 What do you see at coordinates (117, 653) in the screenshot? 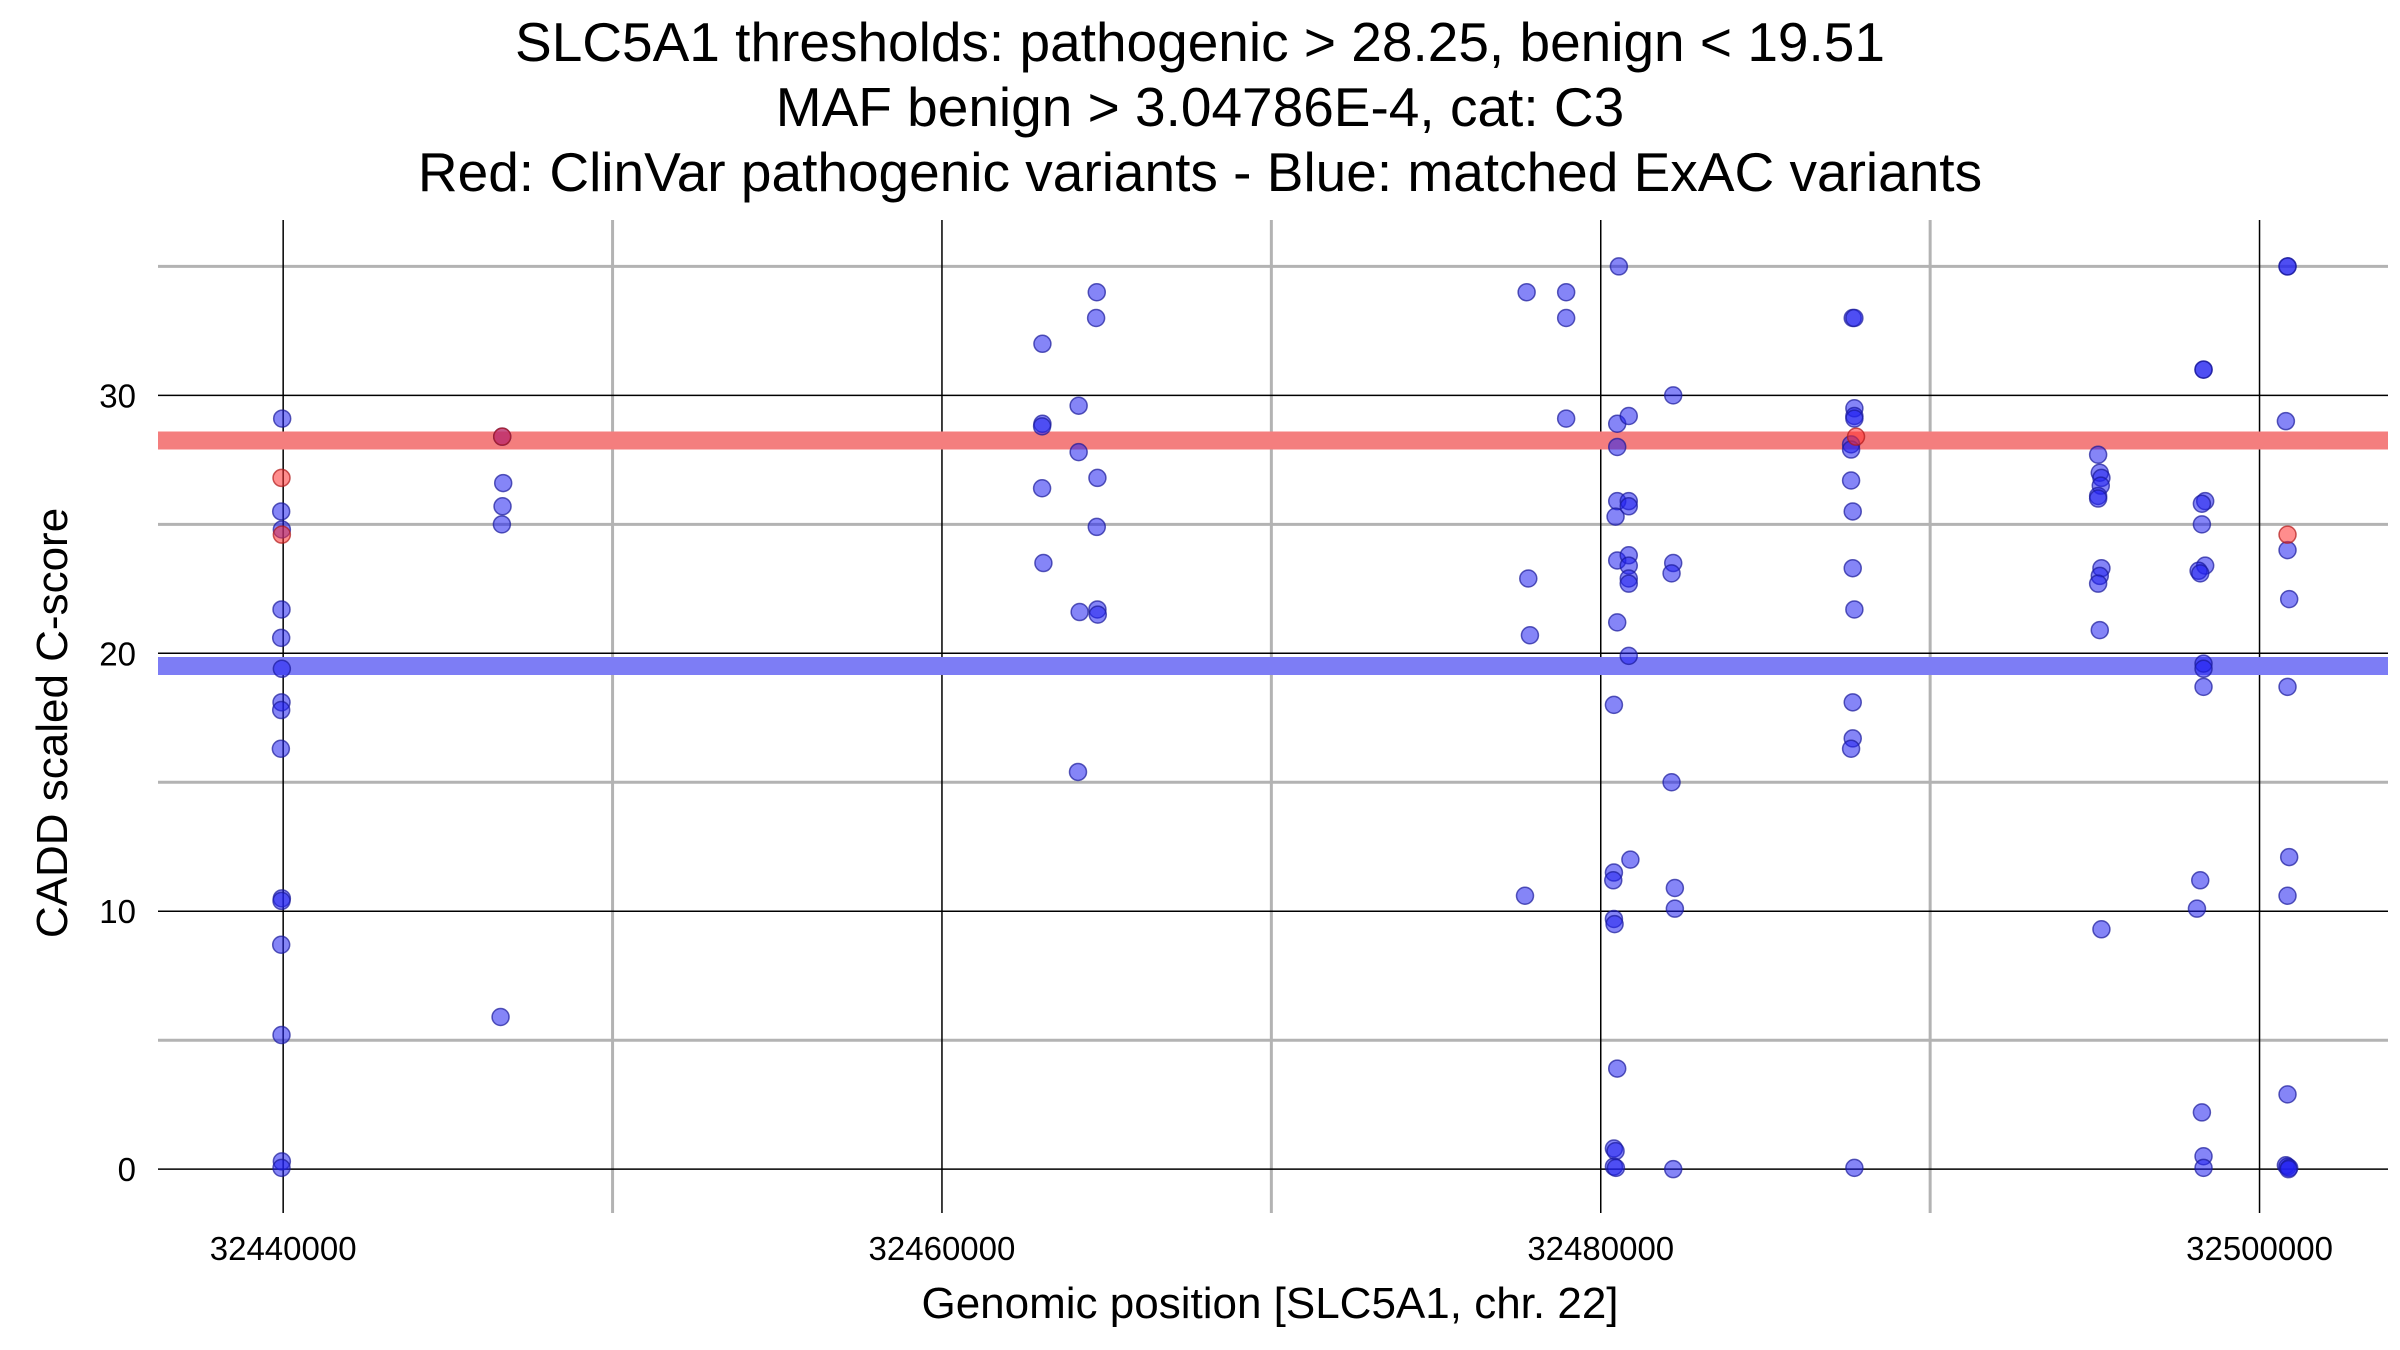
I see `y-tick-label: 20` at bounding box center [117, 653].